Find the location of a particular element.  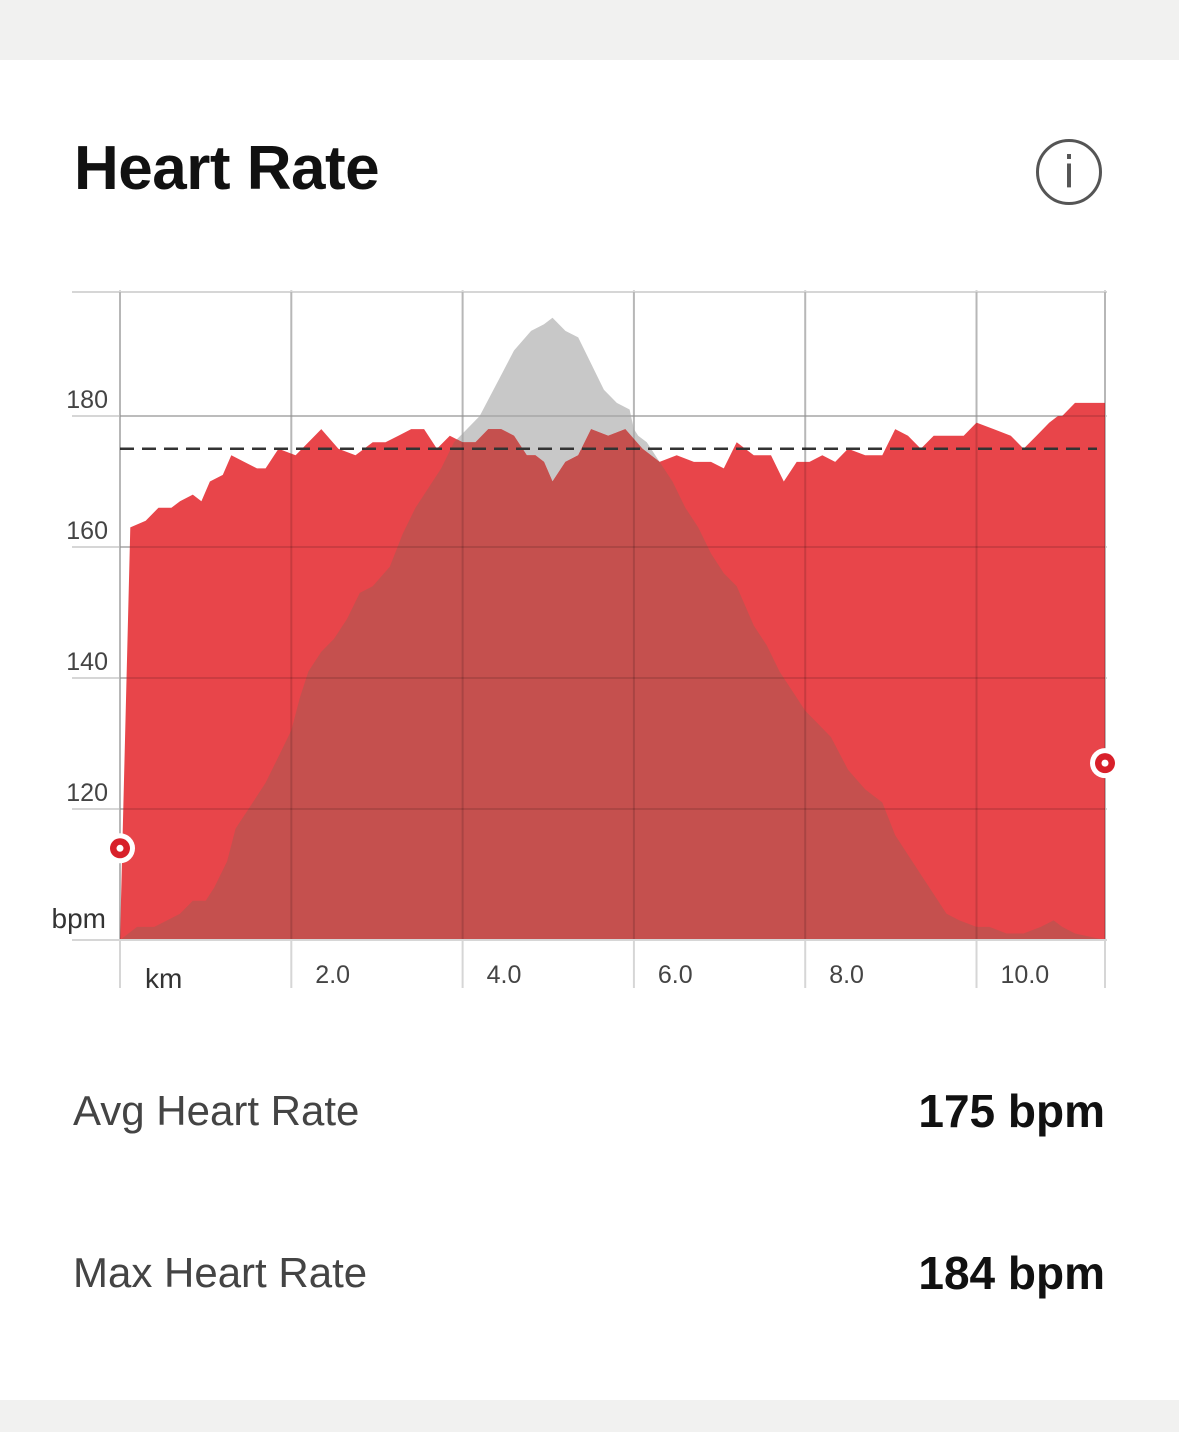

x-tick-label: 8.0 is located at coordinates (846, 975).